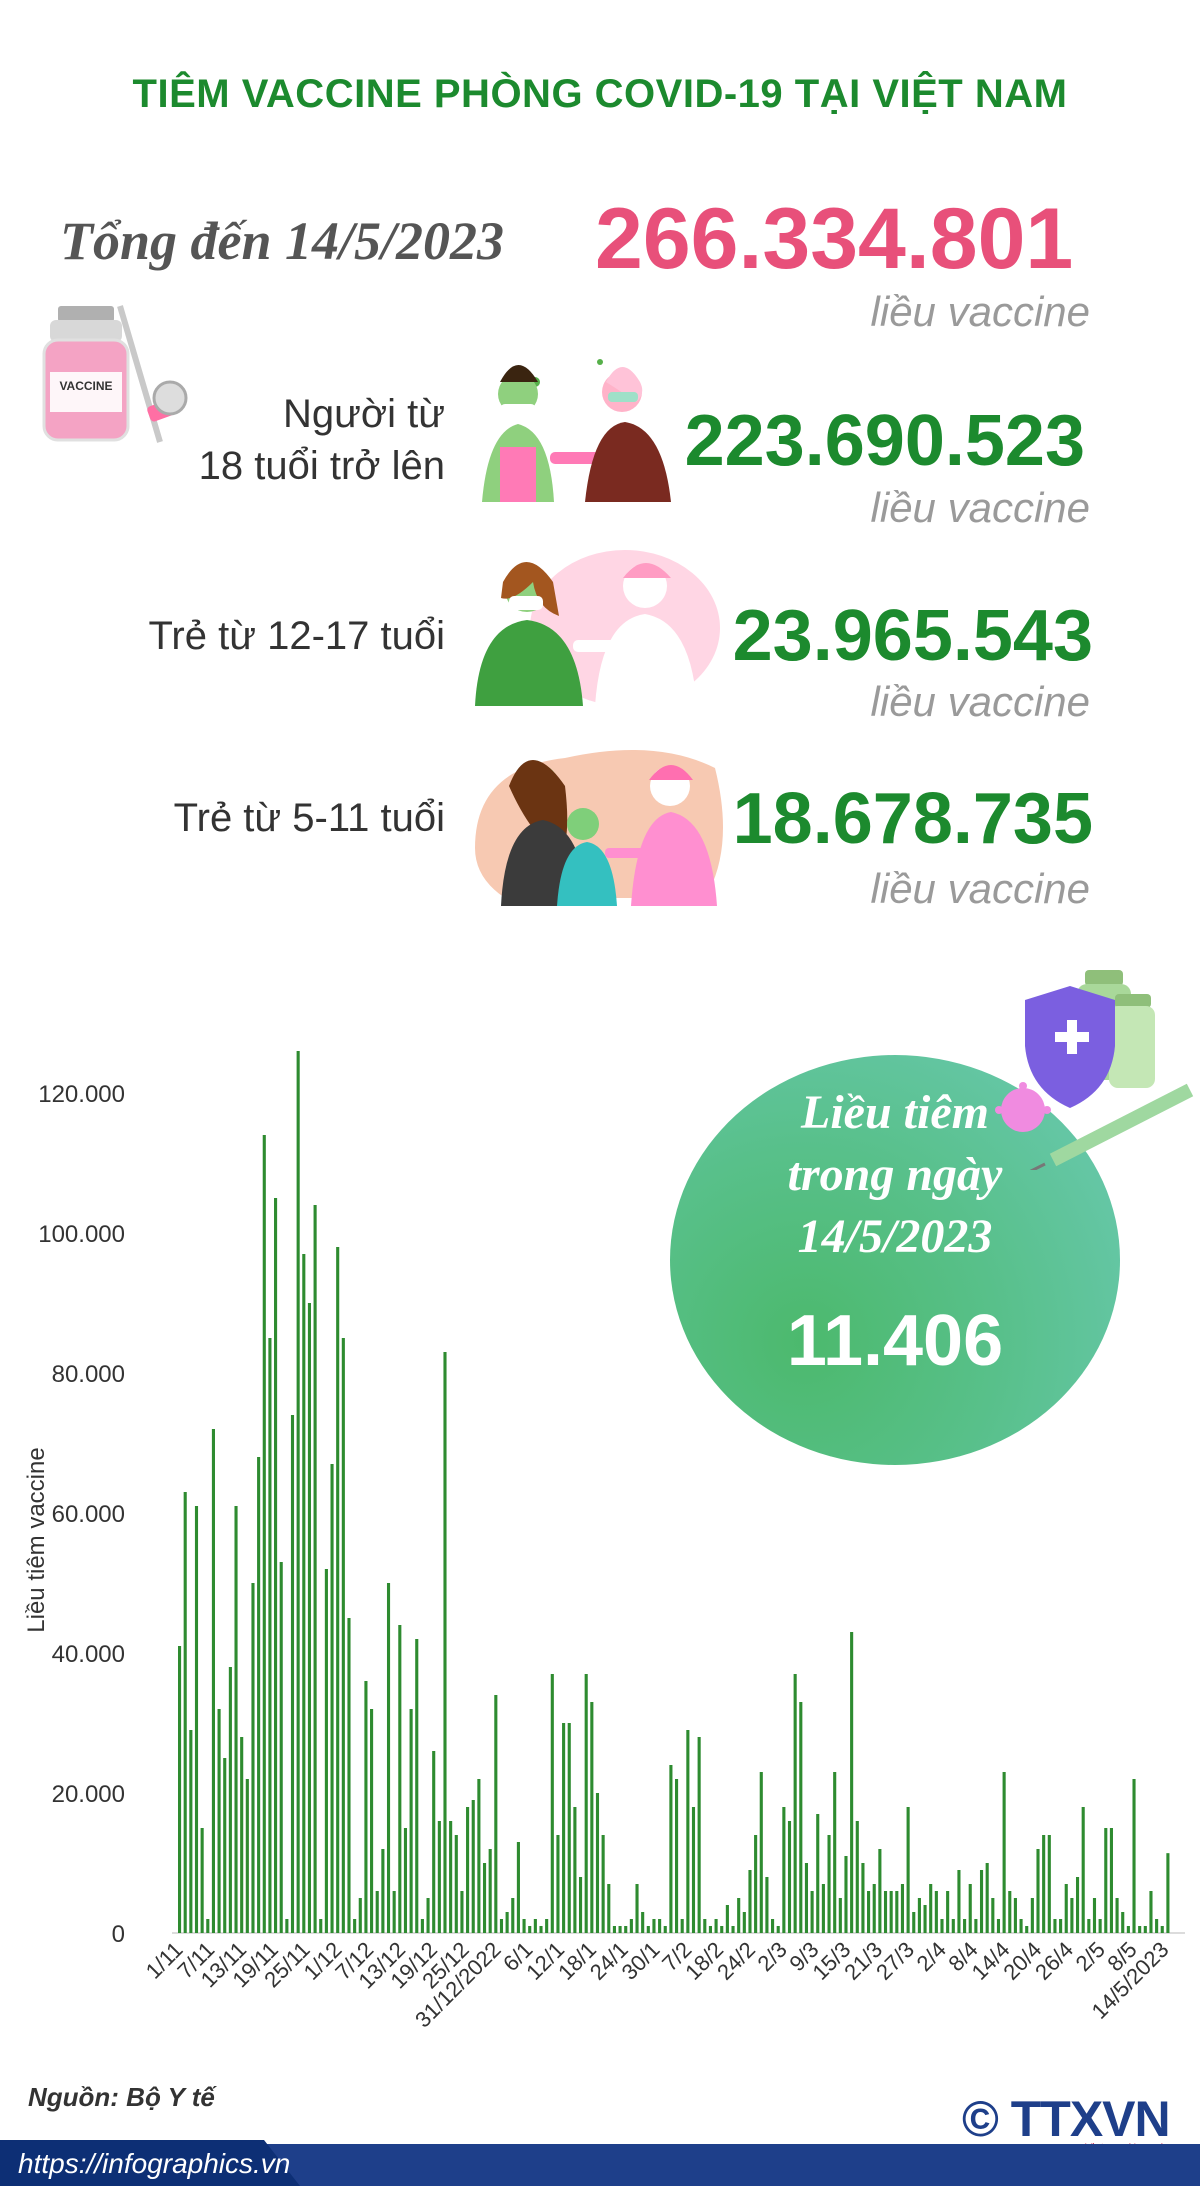  What do you see at coordinates (1054, 1961) in the screenshot?
I see `x-tick-label: 26/4` at bounding box center [1054, 1961].